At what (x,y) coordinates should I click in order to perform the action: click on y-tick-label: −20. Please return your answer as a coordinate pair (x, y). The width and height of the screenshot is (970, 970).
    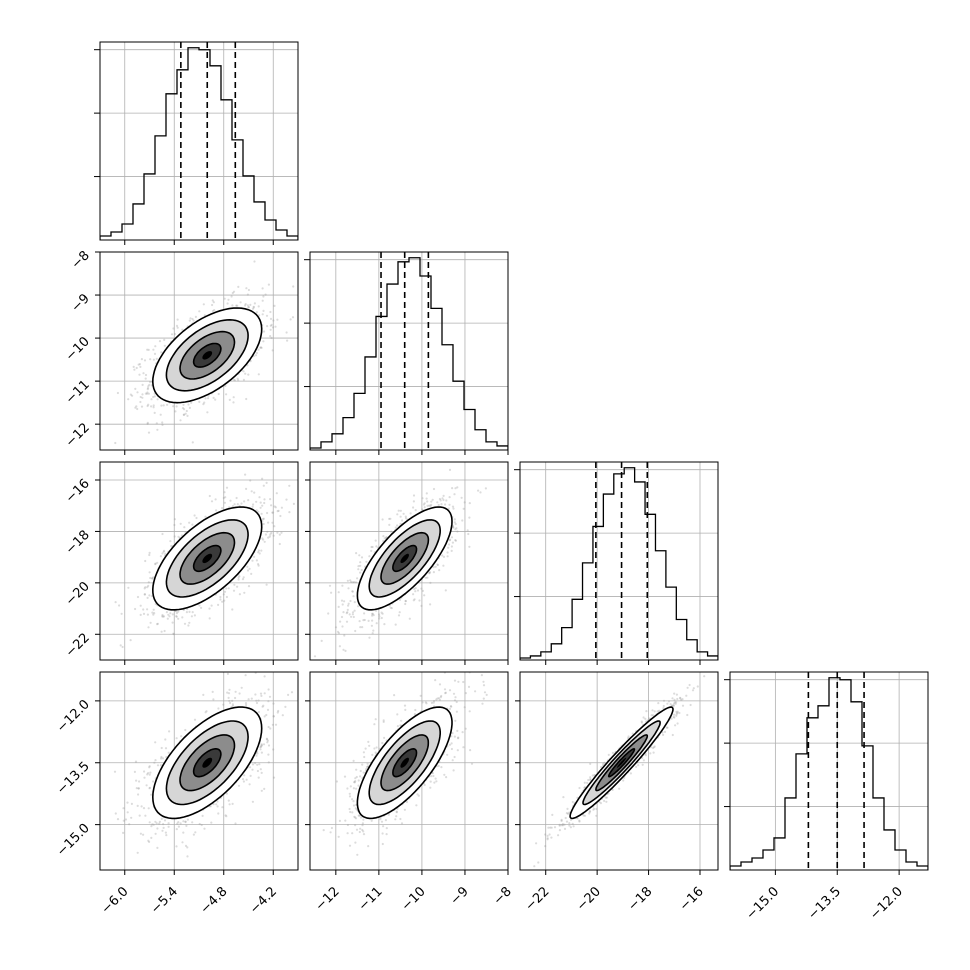
    Looking at the image, I should click on (78, 594).